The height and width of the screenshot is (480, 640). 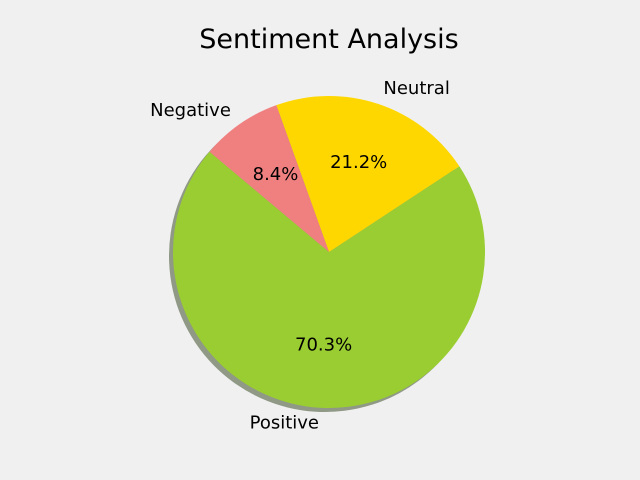 I want to click on slice-percent-neutral: 21.2%, so click(x=358, y=162).